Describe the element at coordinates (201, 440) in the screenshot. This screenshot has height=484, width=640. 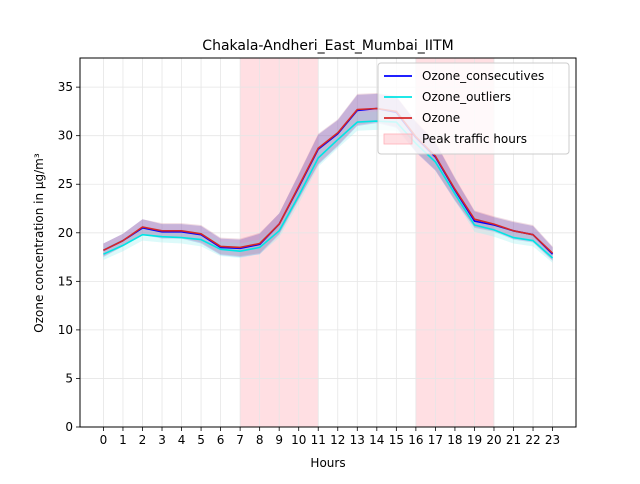
I see `x-tick-label: 5` at that location.